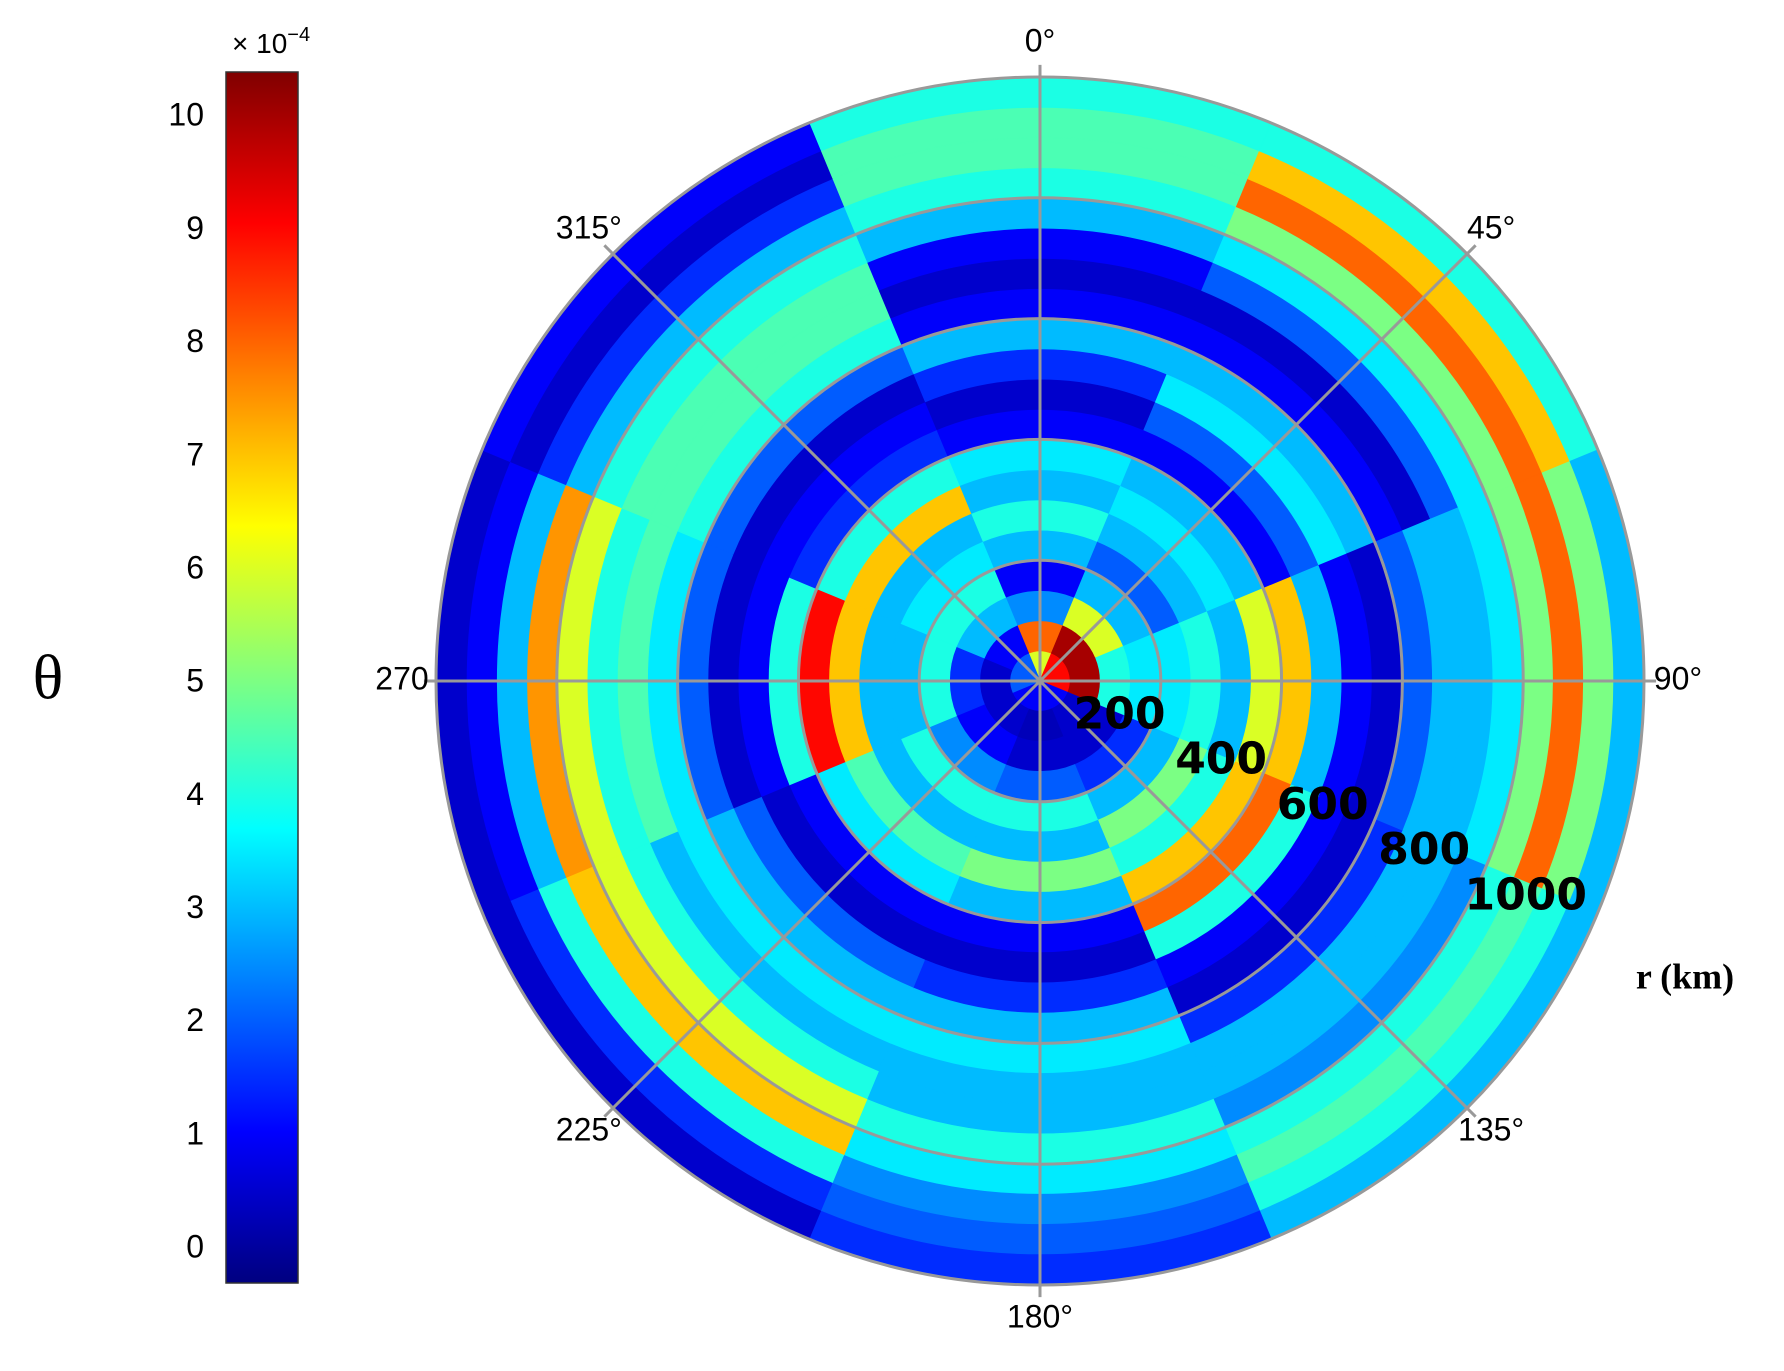  Describe the element at coordinates (259, 43) in the screenshot. I see `multiplier-base: × 10` at that location.